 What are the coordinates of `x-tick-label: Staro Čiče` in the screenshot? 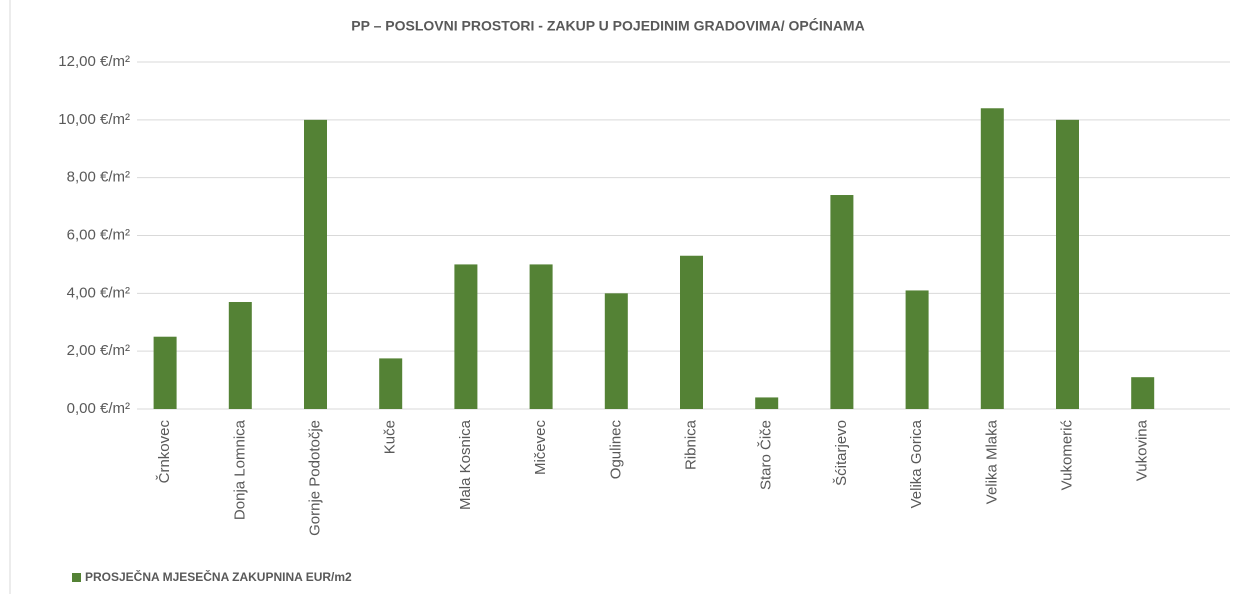 It's located at (766, 455).